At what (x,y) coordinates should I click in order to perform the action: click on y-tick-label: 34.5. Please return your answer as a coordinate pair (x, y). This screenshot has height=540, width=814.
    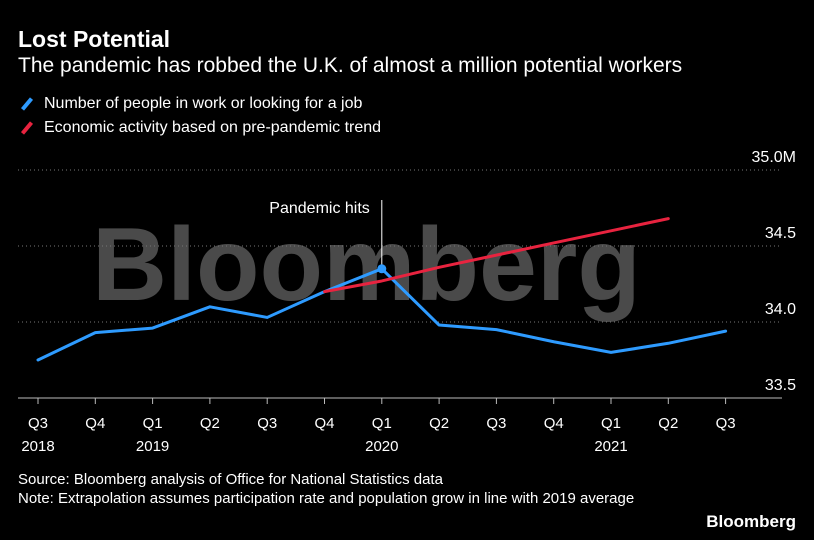
    Looking at the image, I should click on (780, 233).